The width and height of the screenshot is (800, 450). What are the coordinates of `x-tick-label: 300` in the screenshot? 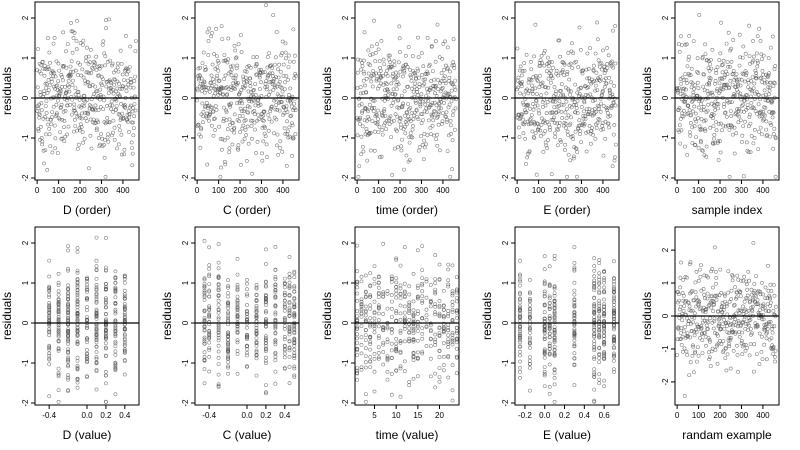 It's located at (742, 415).